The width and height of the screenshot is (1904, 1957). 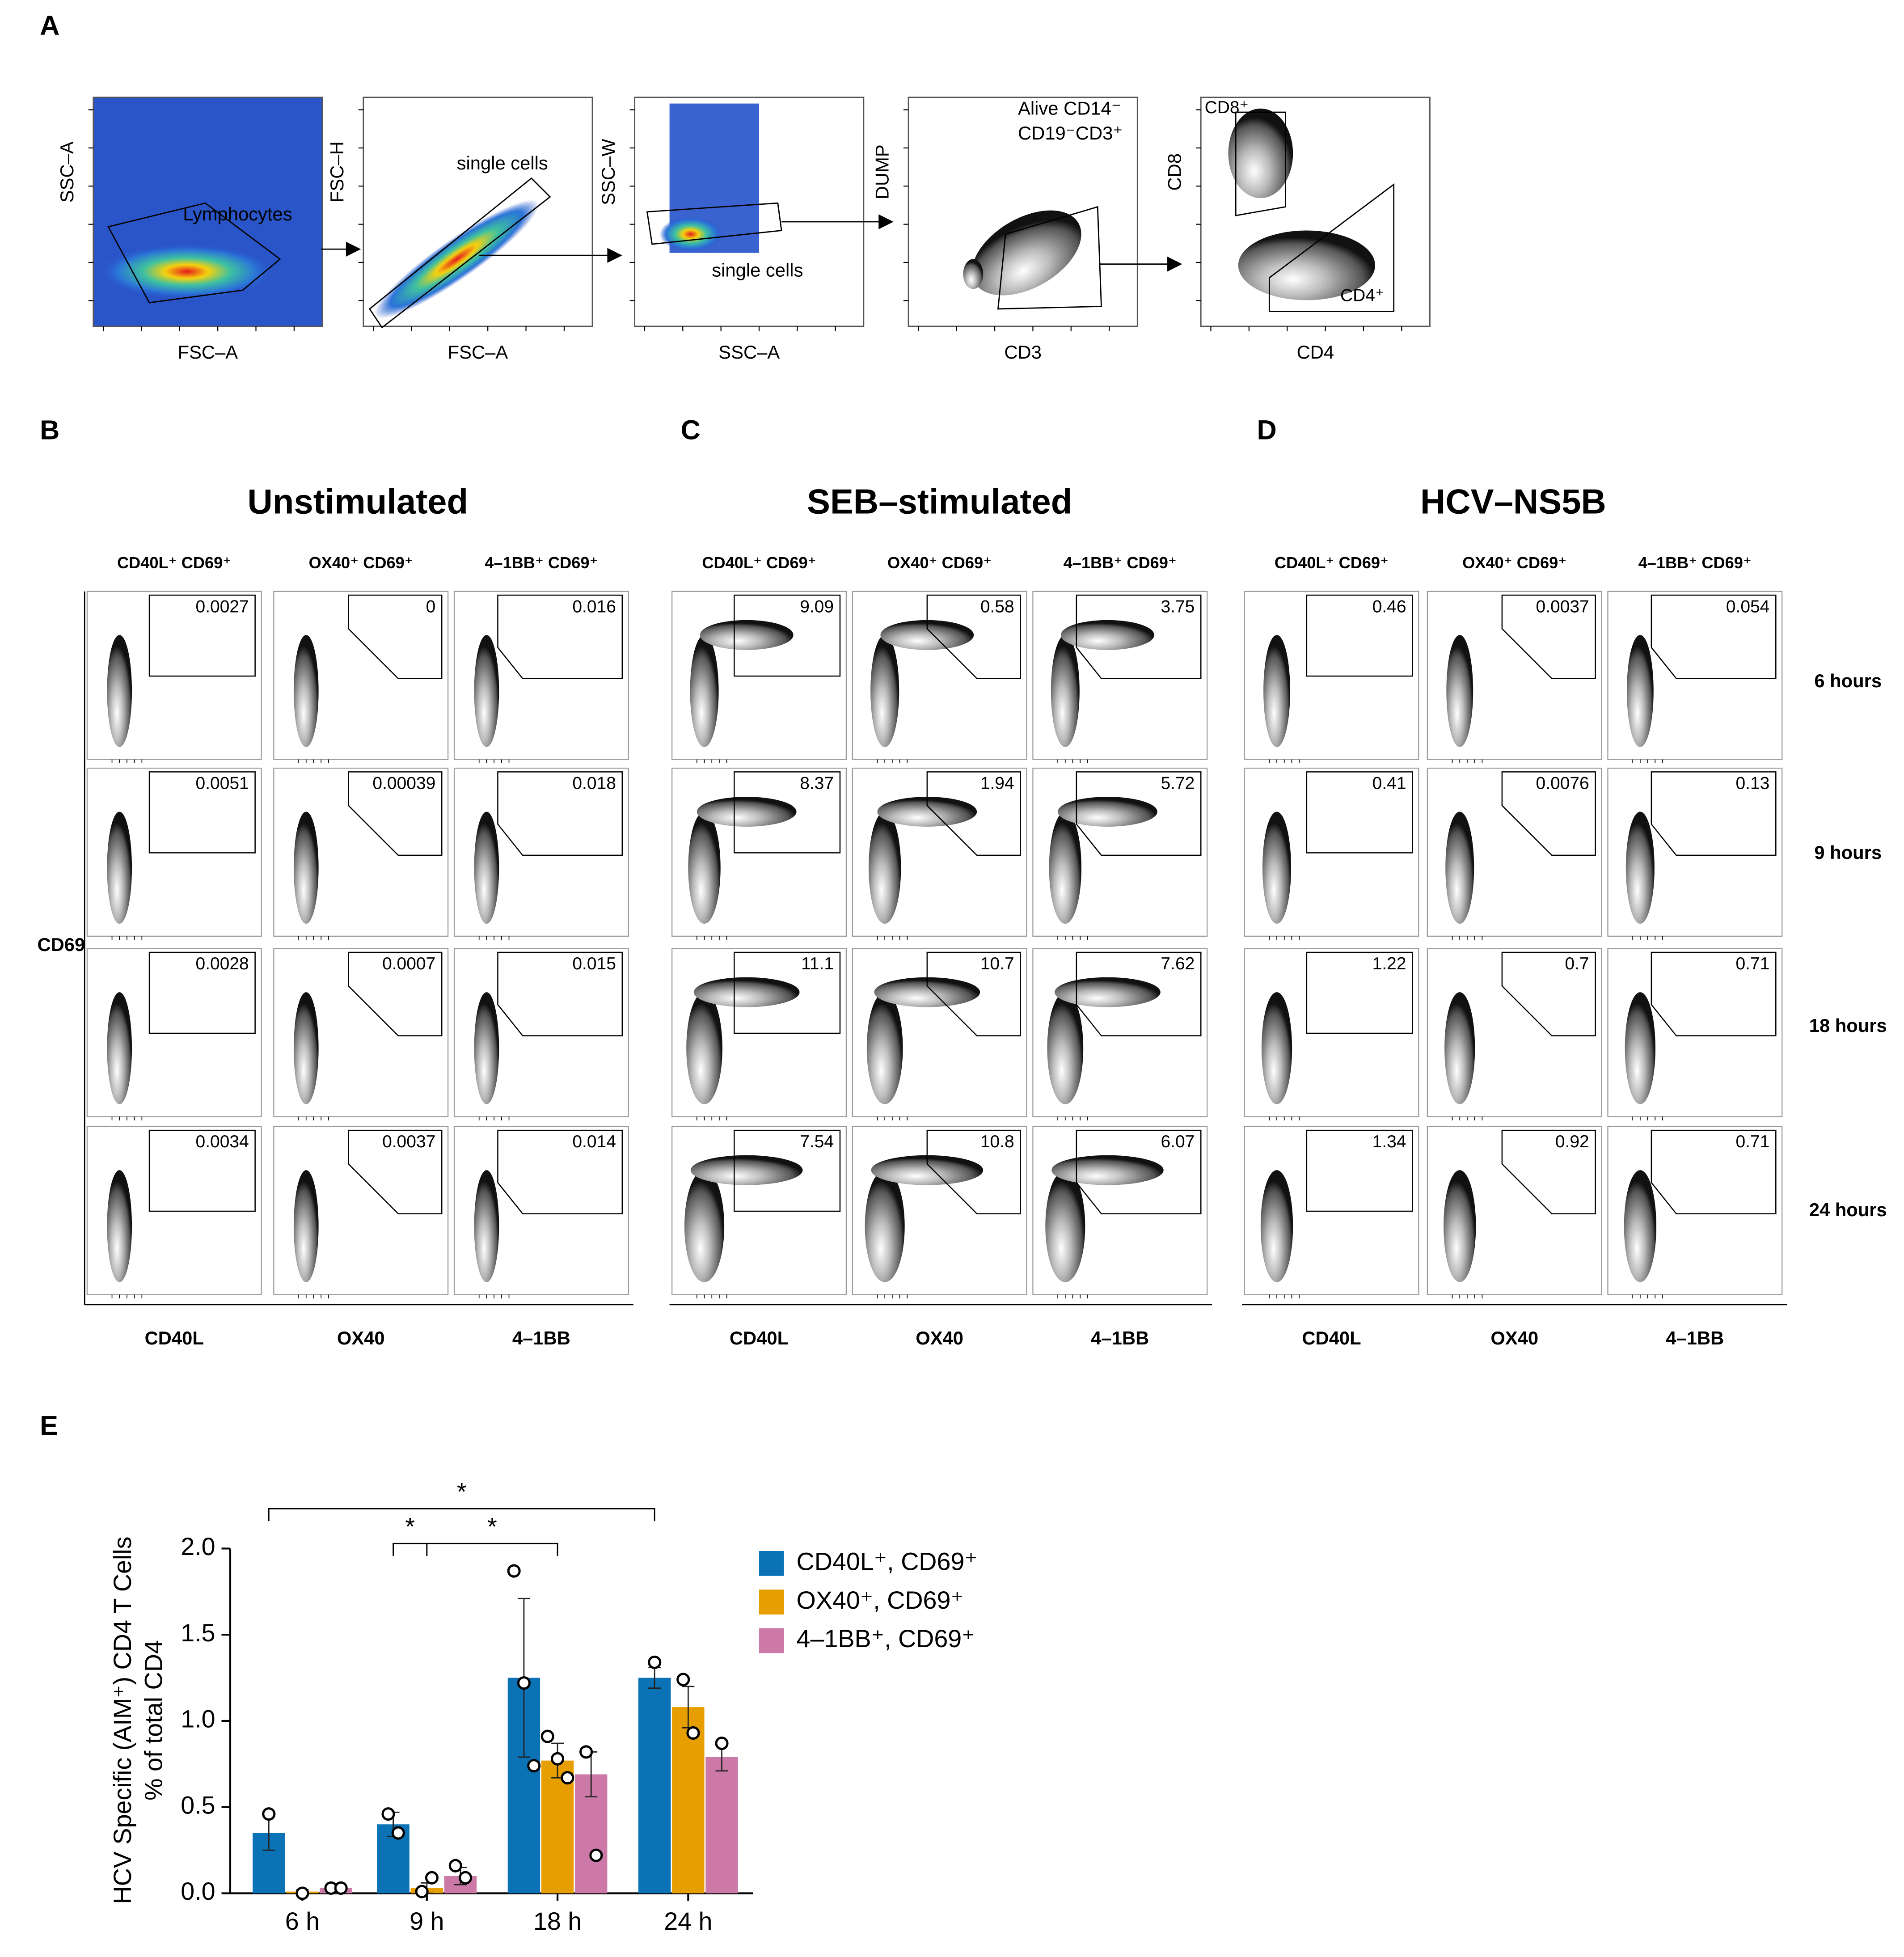 What do you see at coordinates (887, 1562) in the screenshot?
I see `legend-label: CD40L⁺, CD69⁺` at bounding box center [887, 1562].